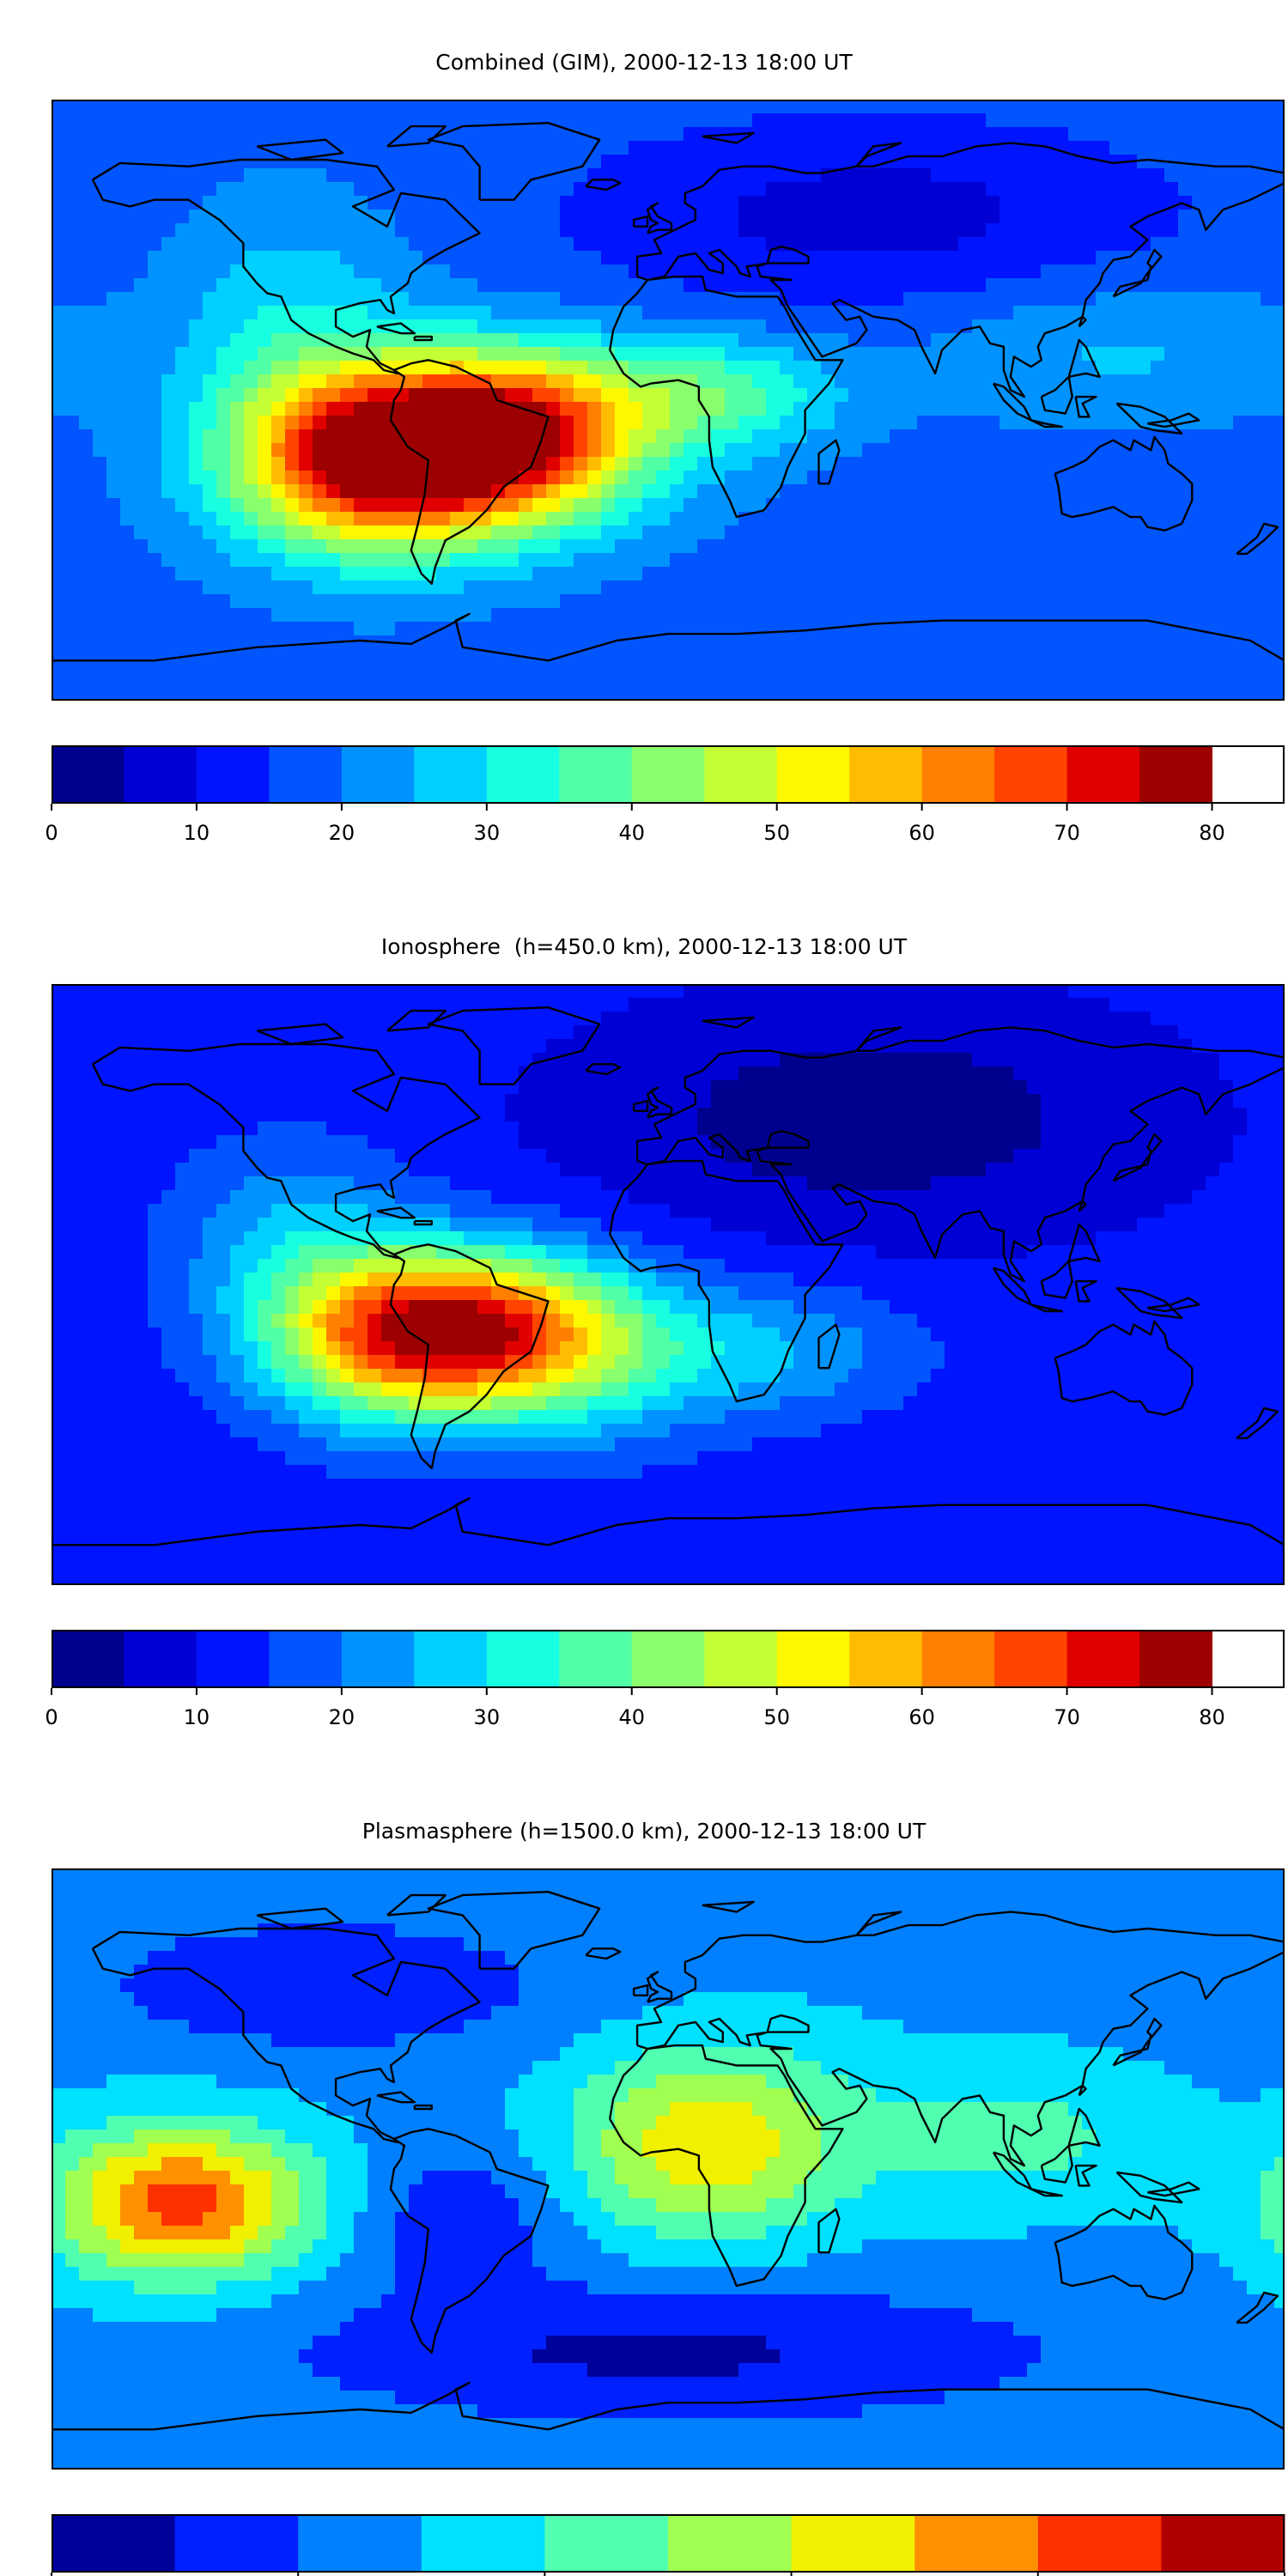  I want to click on colorbar-svg: 0510152025, so click(668, 2545).